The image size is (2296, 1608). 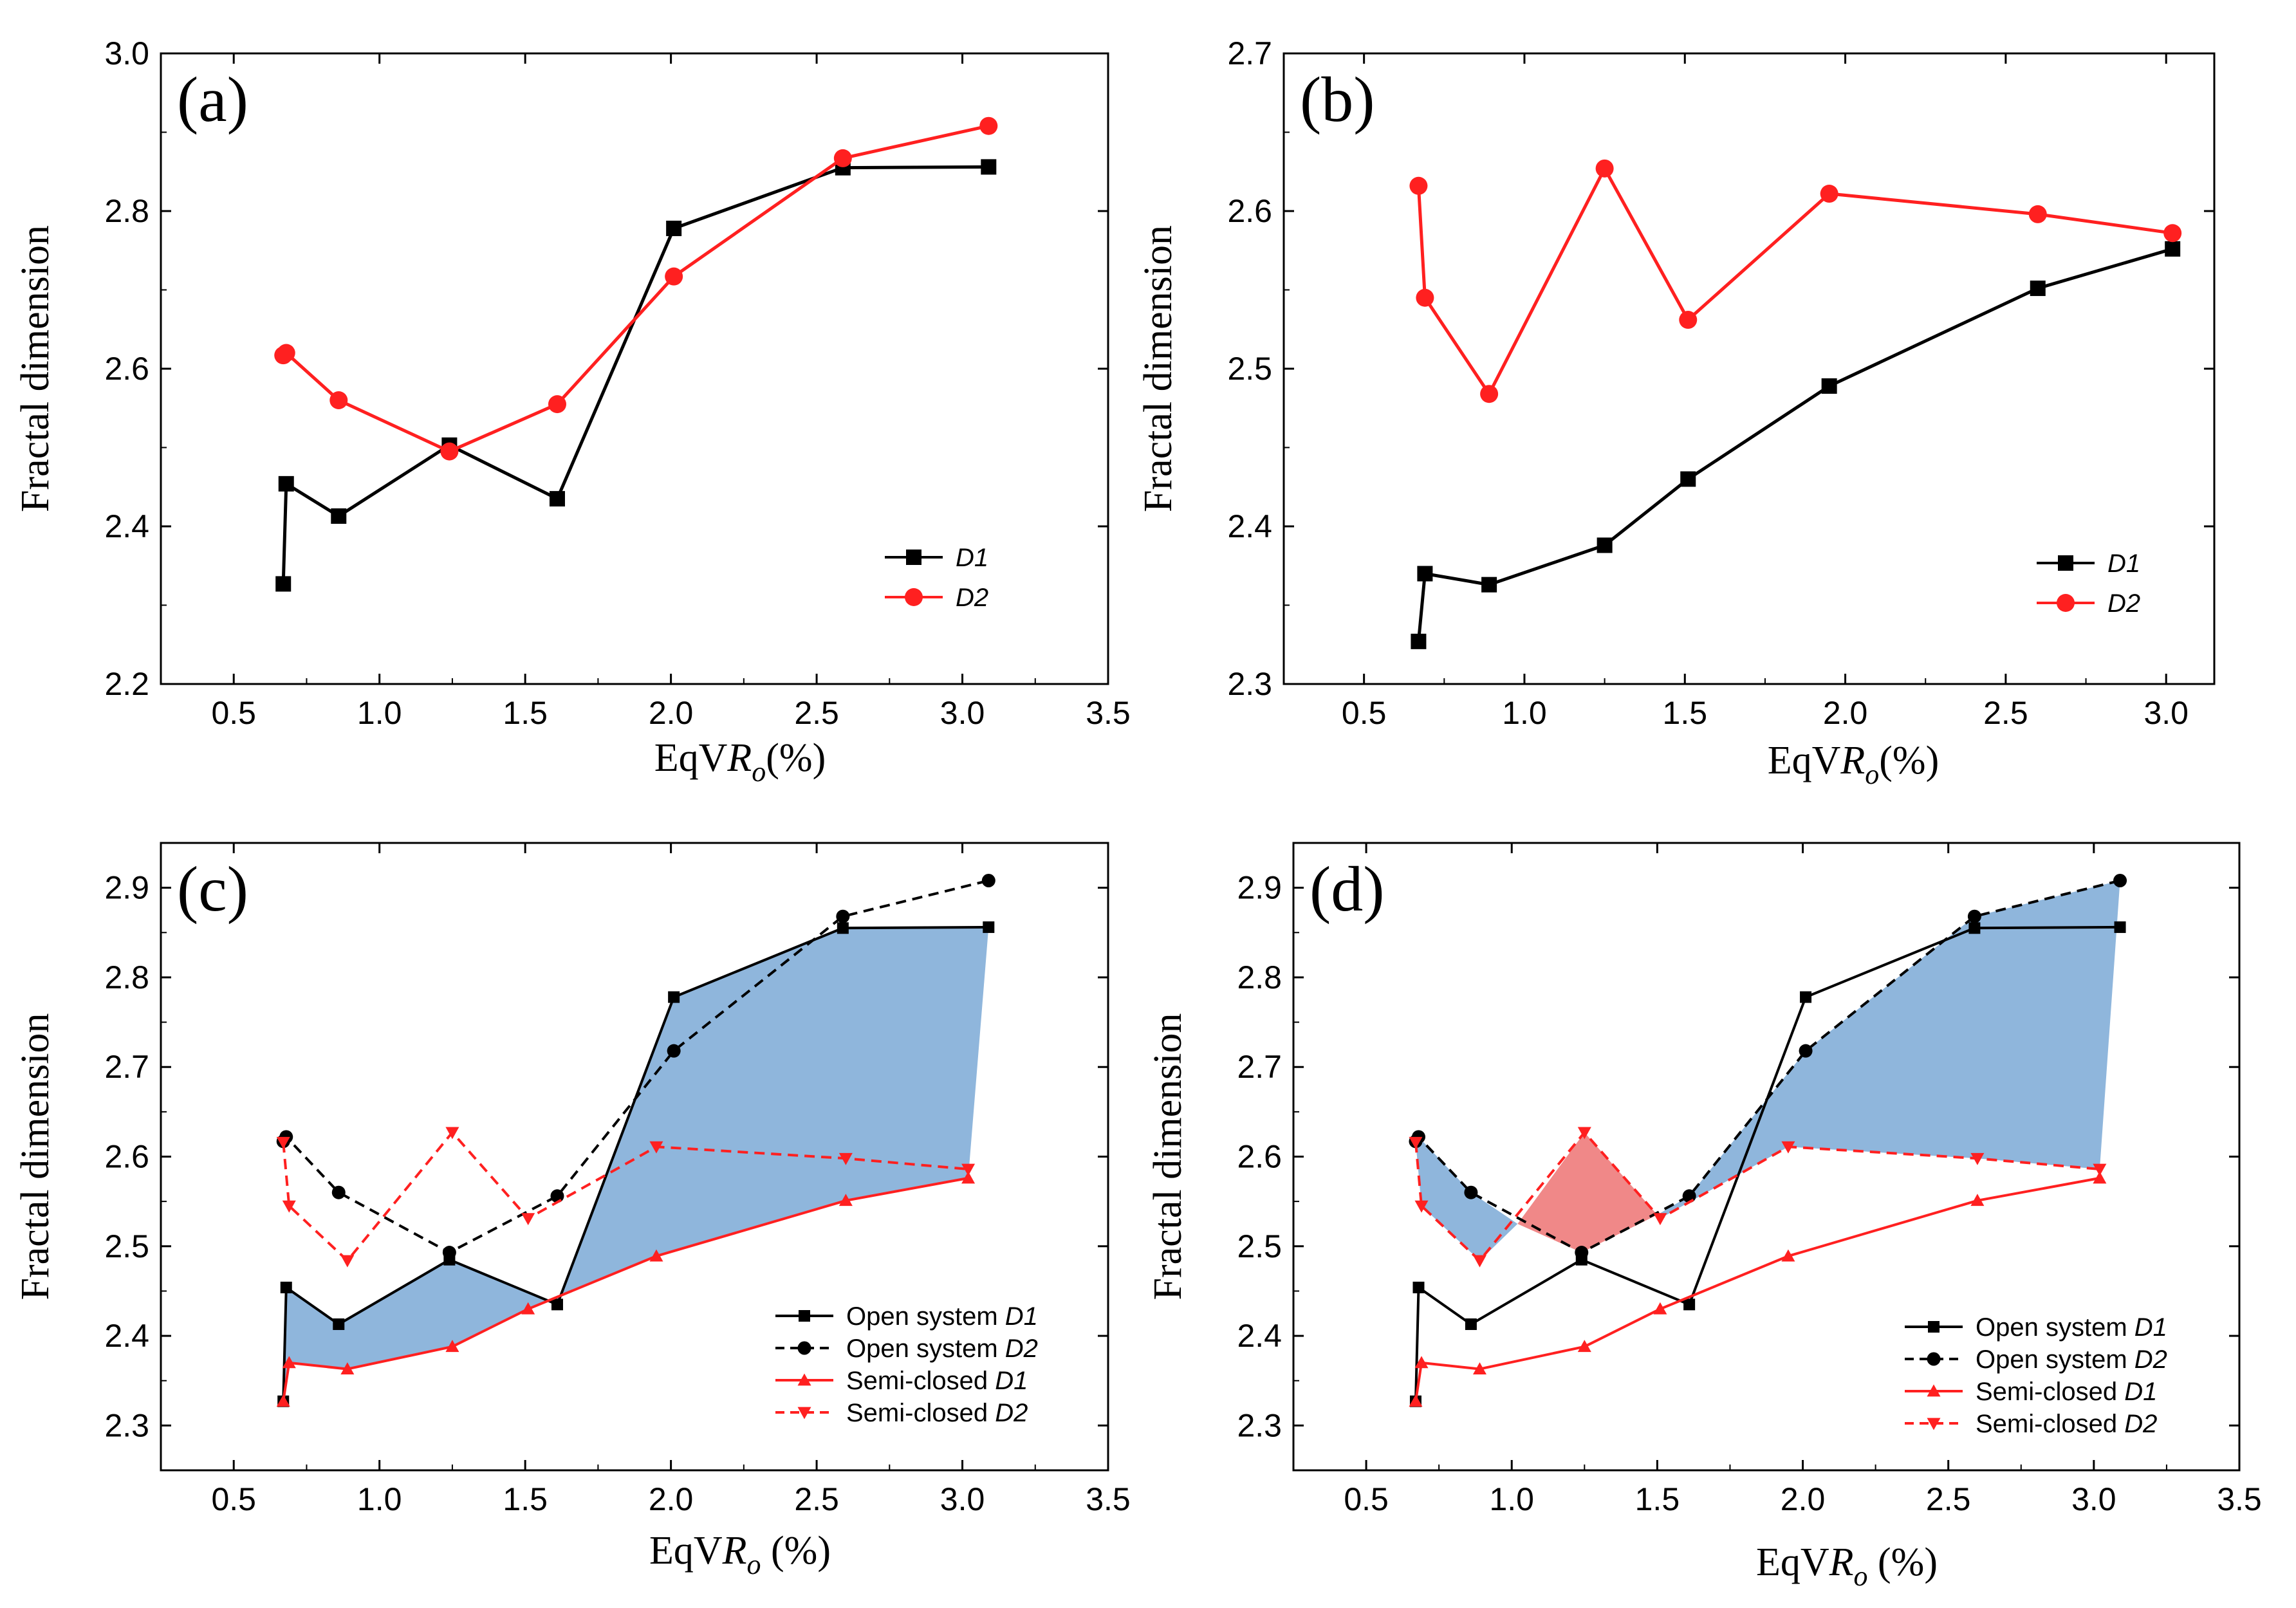 What do you see at coordinates (126, 1425) in the screenshot?
I see `y-tick-label: 2.3` at bounding box center [126, 1425].